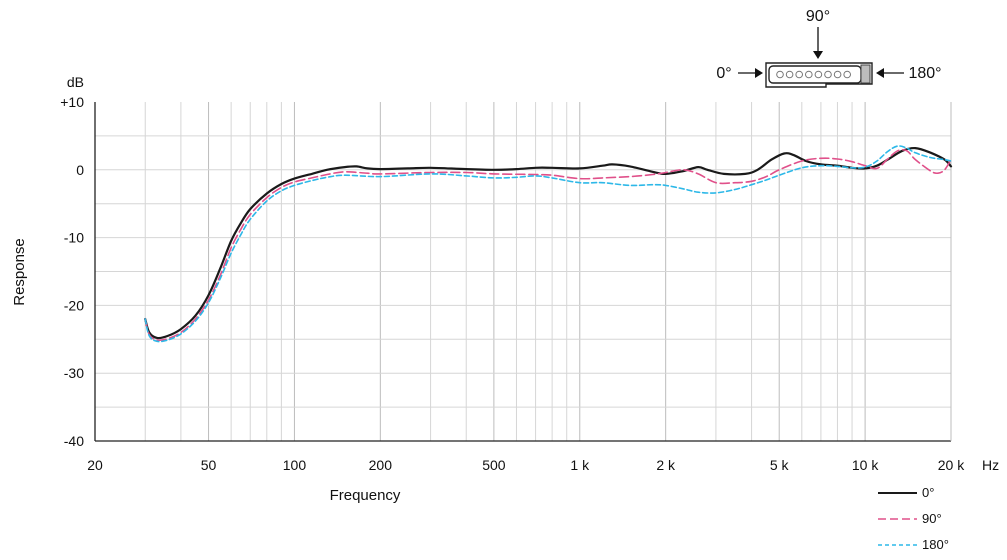 This screenshot has height=560, width=1007. Describe the element at coordinates (365, 495) in the screenshot. I see `x-axis-title: Frequency` at that location.